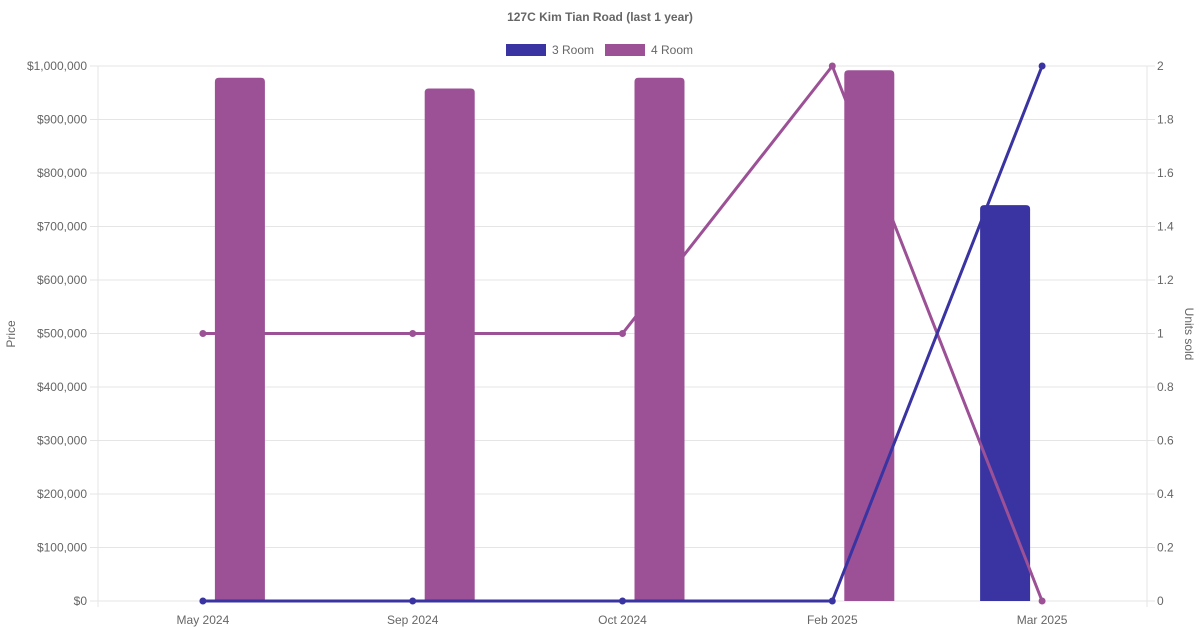 This screenshot has width=1200, height=630. Describe the element at coordinates (62, 387) in the screenshot. I see `y-left-tick-label: $400,000` at that location.